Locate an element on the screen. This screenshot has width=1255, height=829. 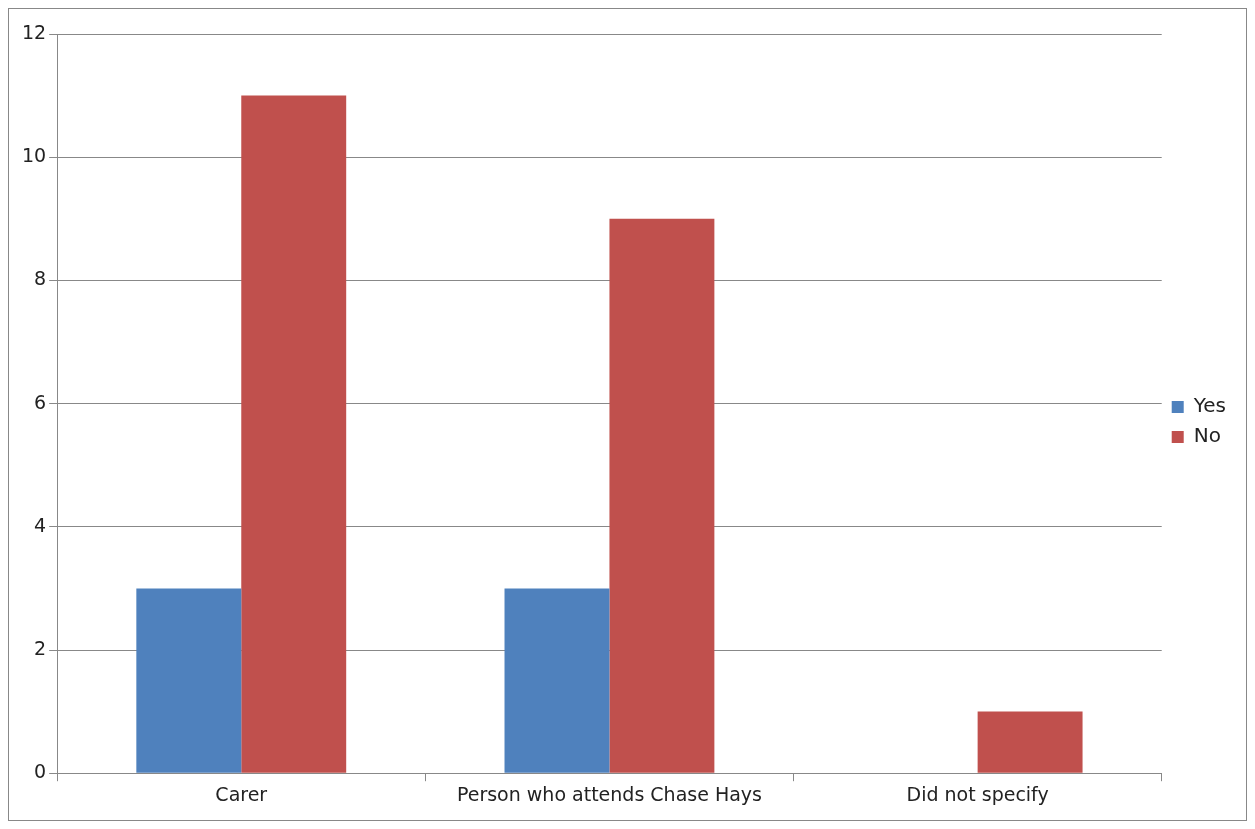
y-tick-label: 12 is located at coordinates (34, 31).